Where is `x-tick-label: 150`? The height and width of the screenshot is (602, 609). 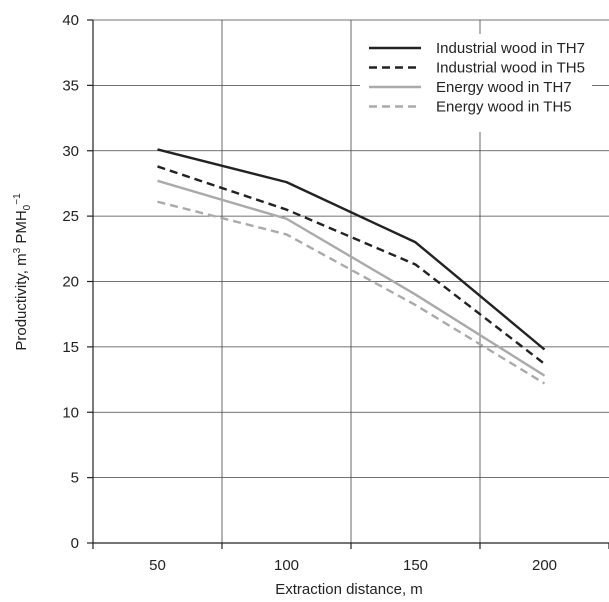
x-tick-label: 150 is located at coordinates (415, 565).